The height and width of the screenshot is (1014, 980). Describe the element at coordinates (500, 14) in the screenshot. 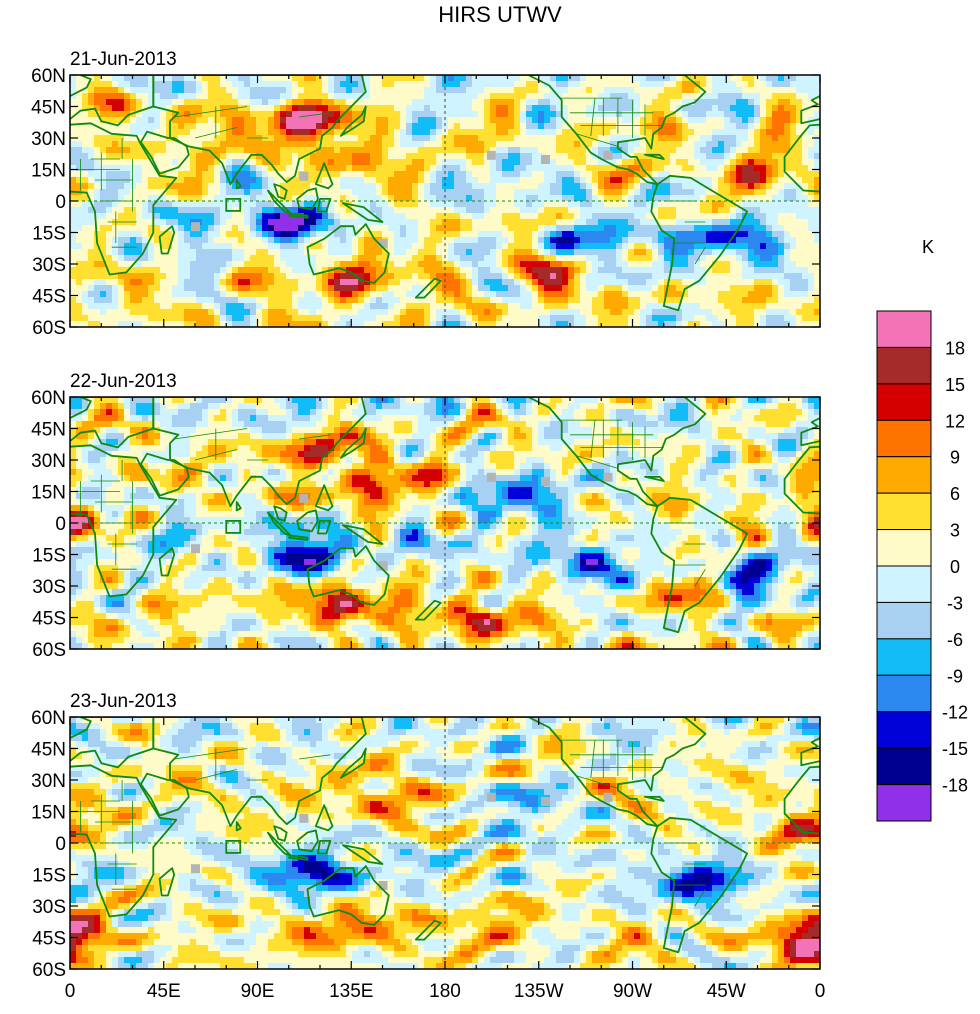

I see `figure-title: HIRS UTWV` at that location.